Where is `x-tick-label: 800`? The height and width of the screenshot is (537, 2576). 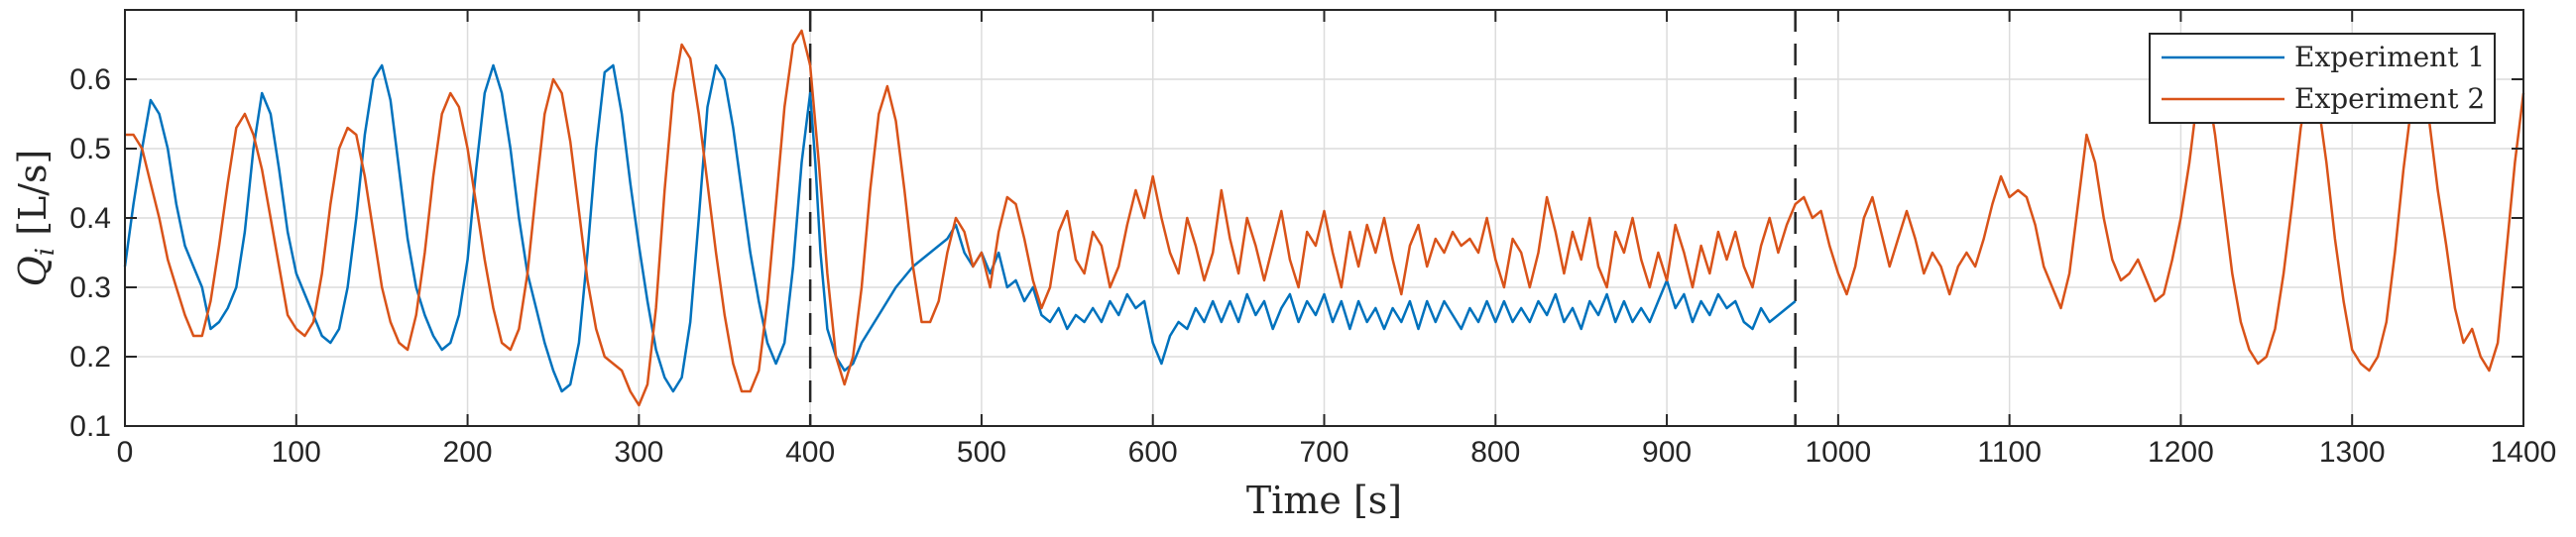
x-tick-label: 800 is located at coordinates (1495, 452).